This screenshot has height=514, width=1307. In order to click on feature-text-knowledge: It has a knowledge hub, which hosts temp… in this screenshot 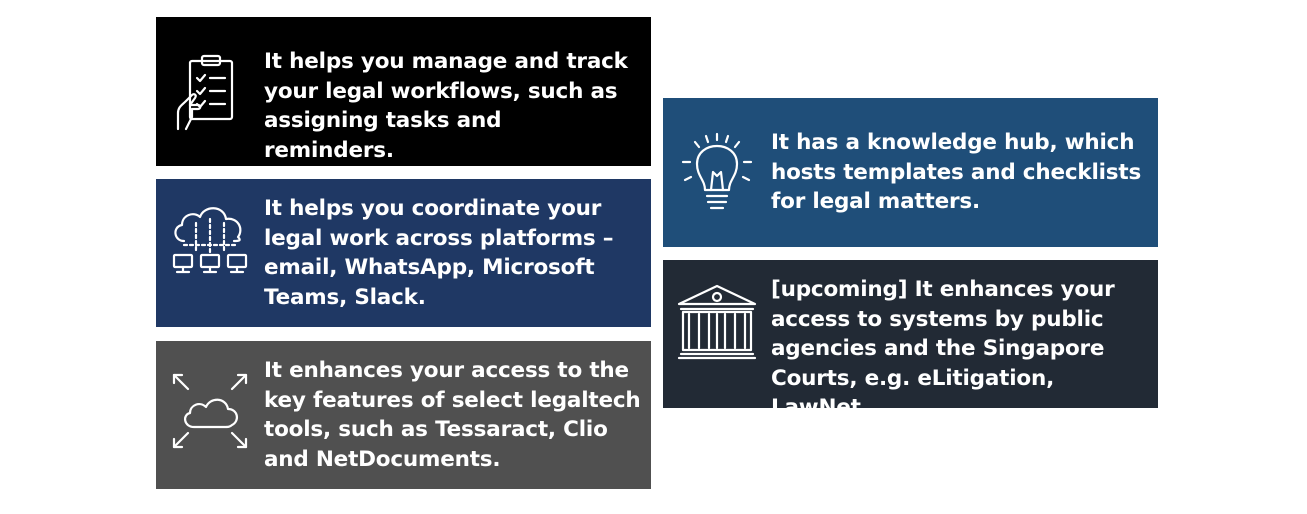, I will do `click(956, 172)`.